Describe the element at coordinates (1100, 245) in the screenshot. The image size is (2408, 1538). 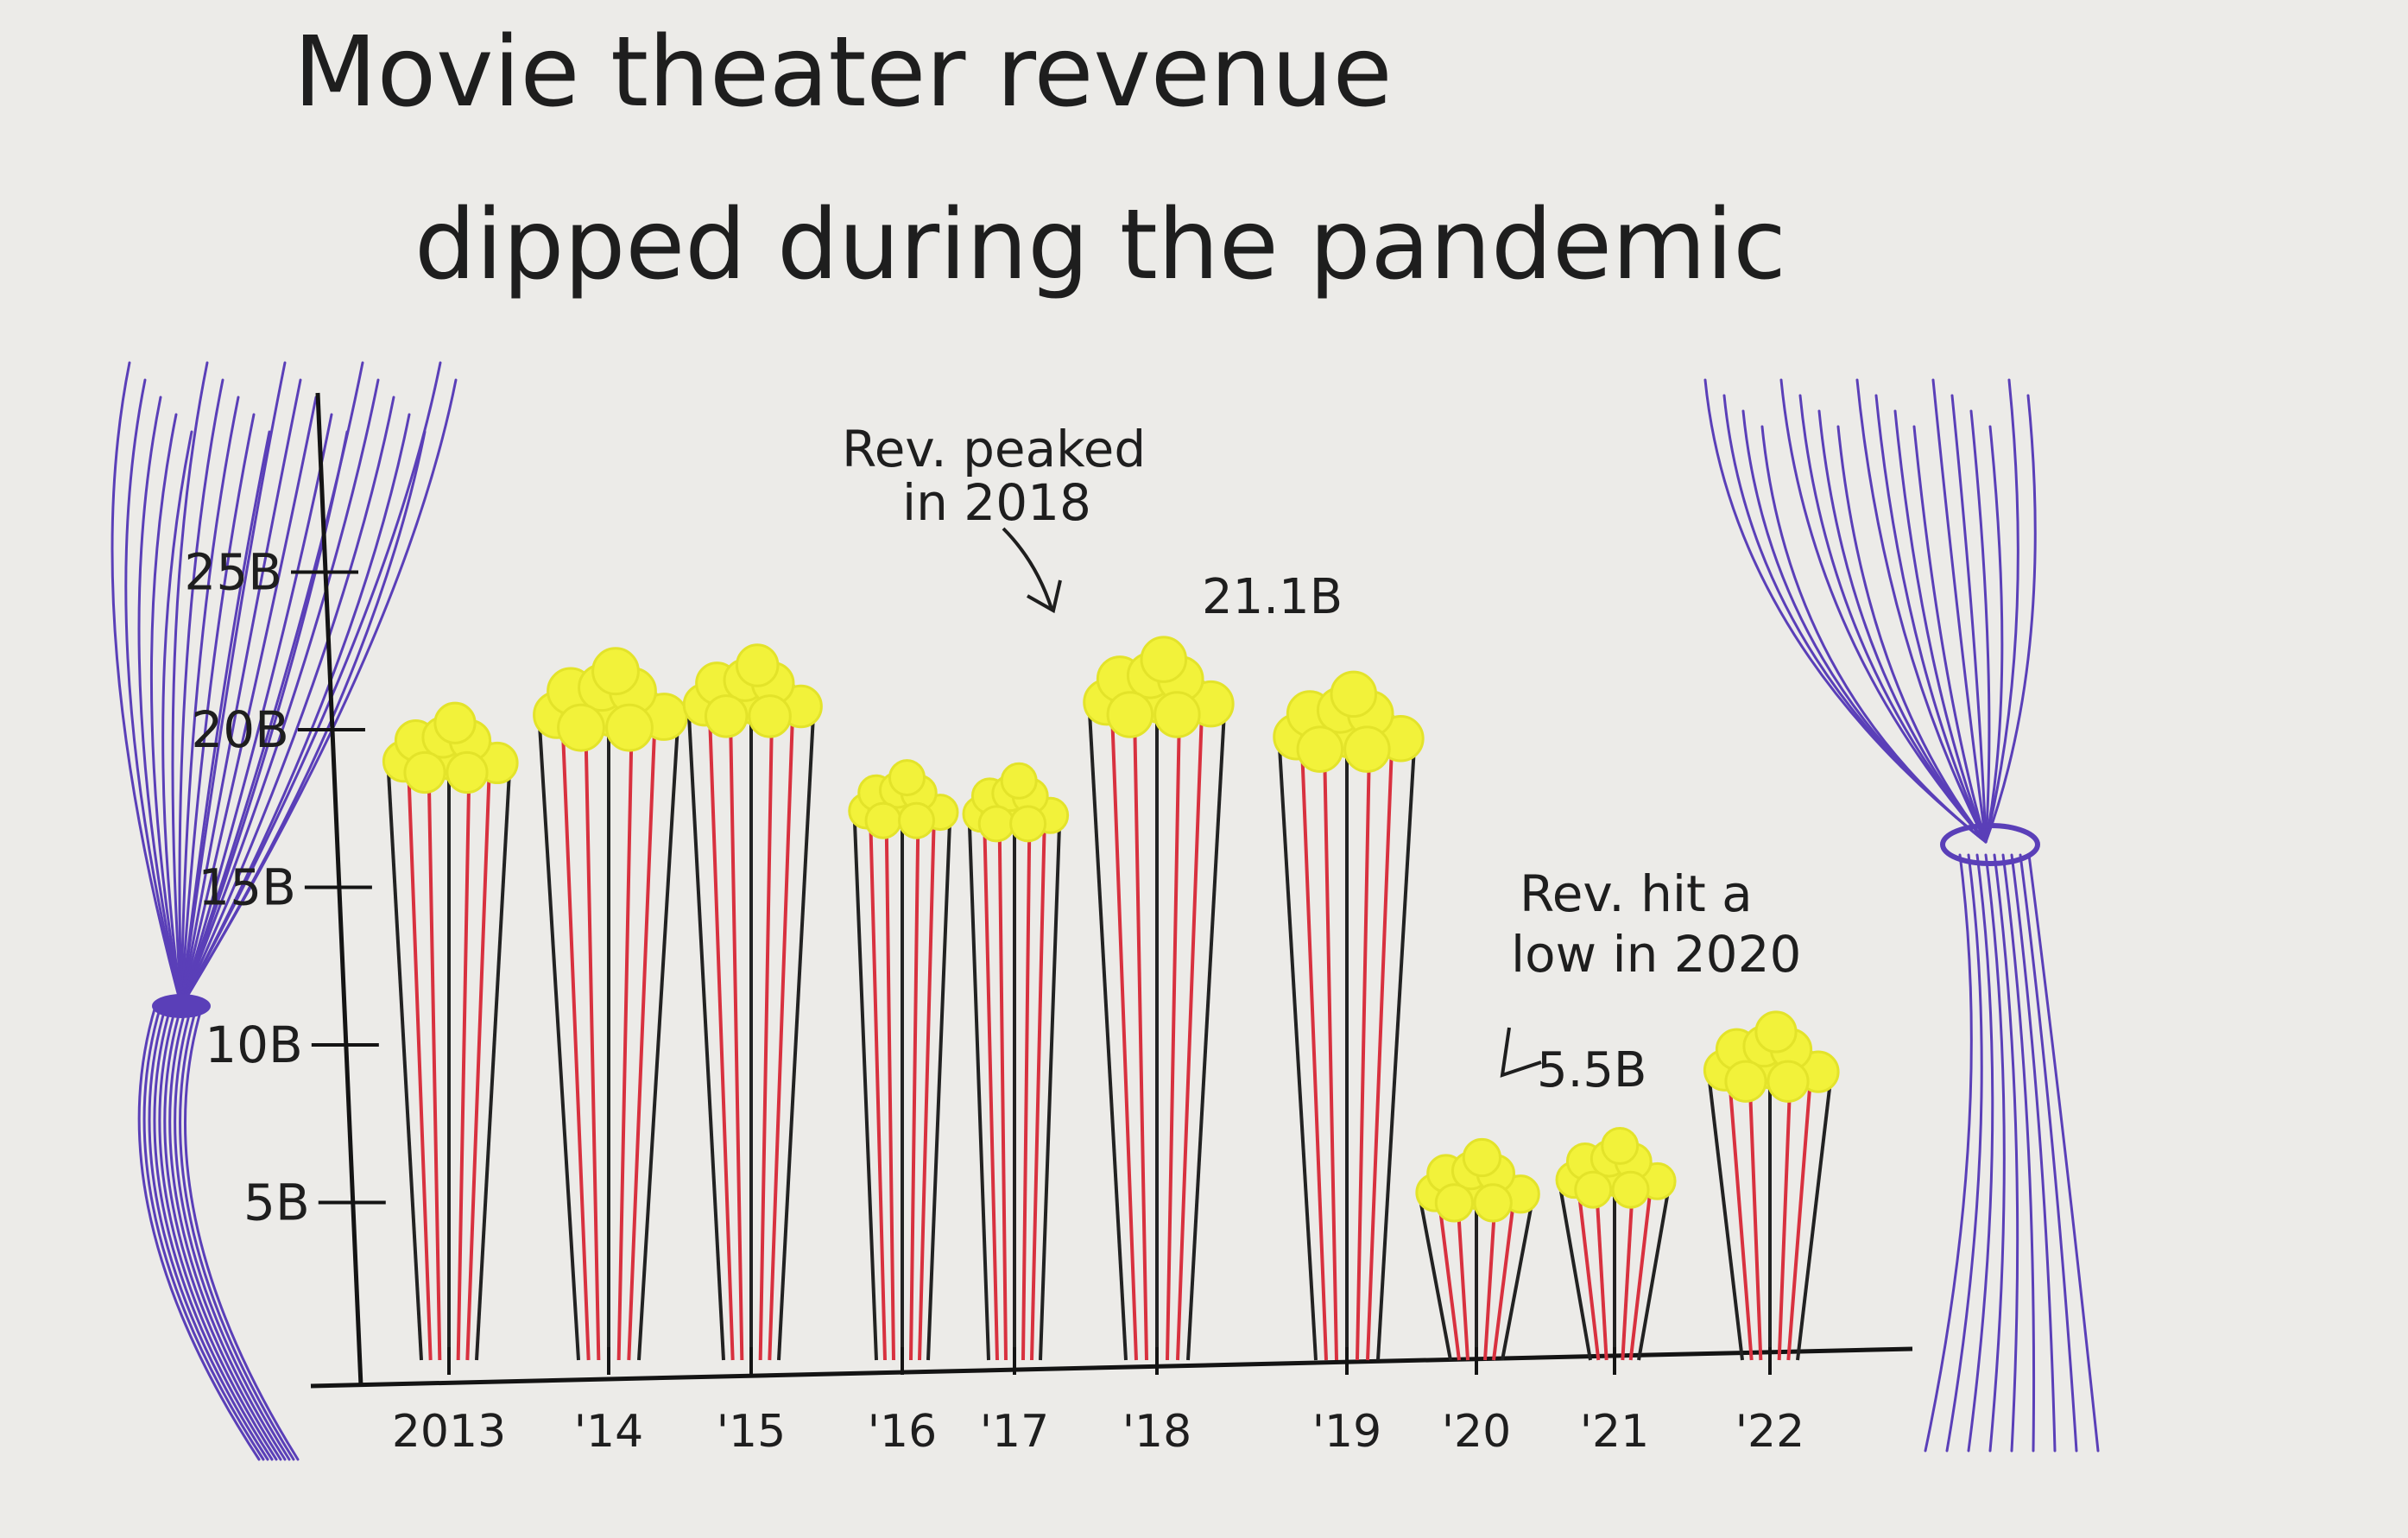
I see `chart-title-line-2: dipped during the pandemic` at that location.